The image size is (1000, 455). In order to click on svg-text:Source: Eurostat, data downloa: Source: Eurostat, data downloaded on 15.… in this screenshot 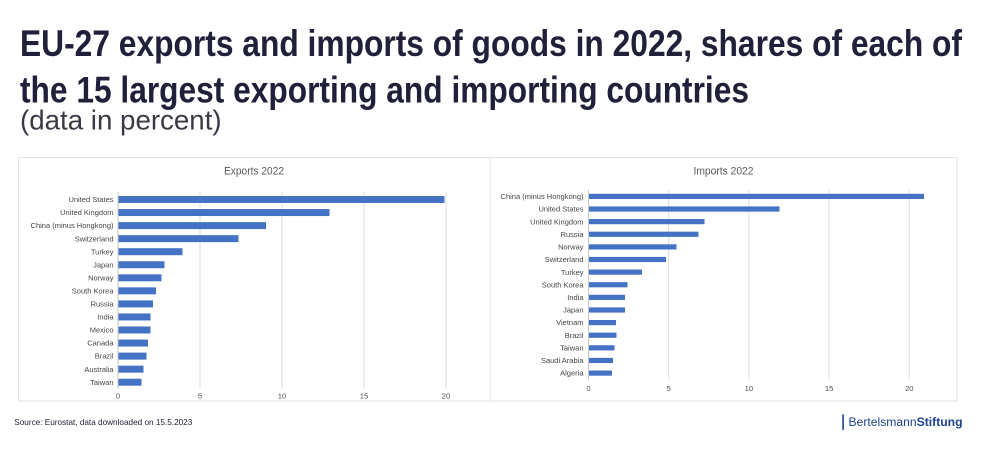, I will do `click(103, 422)`.